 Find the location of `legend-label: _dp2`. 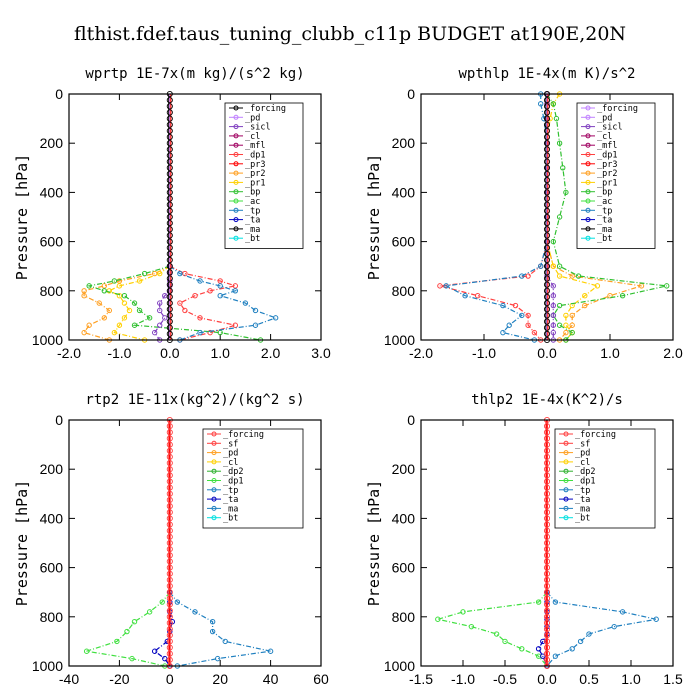

legend-label: _dp2 is located at coordinates (585, 472).